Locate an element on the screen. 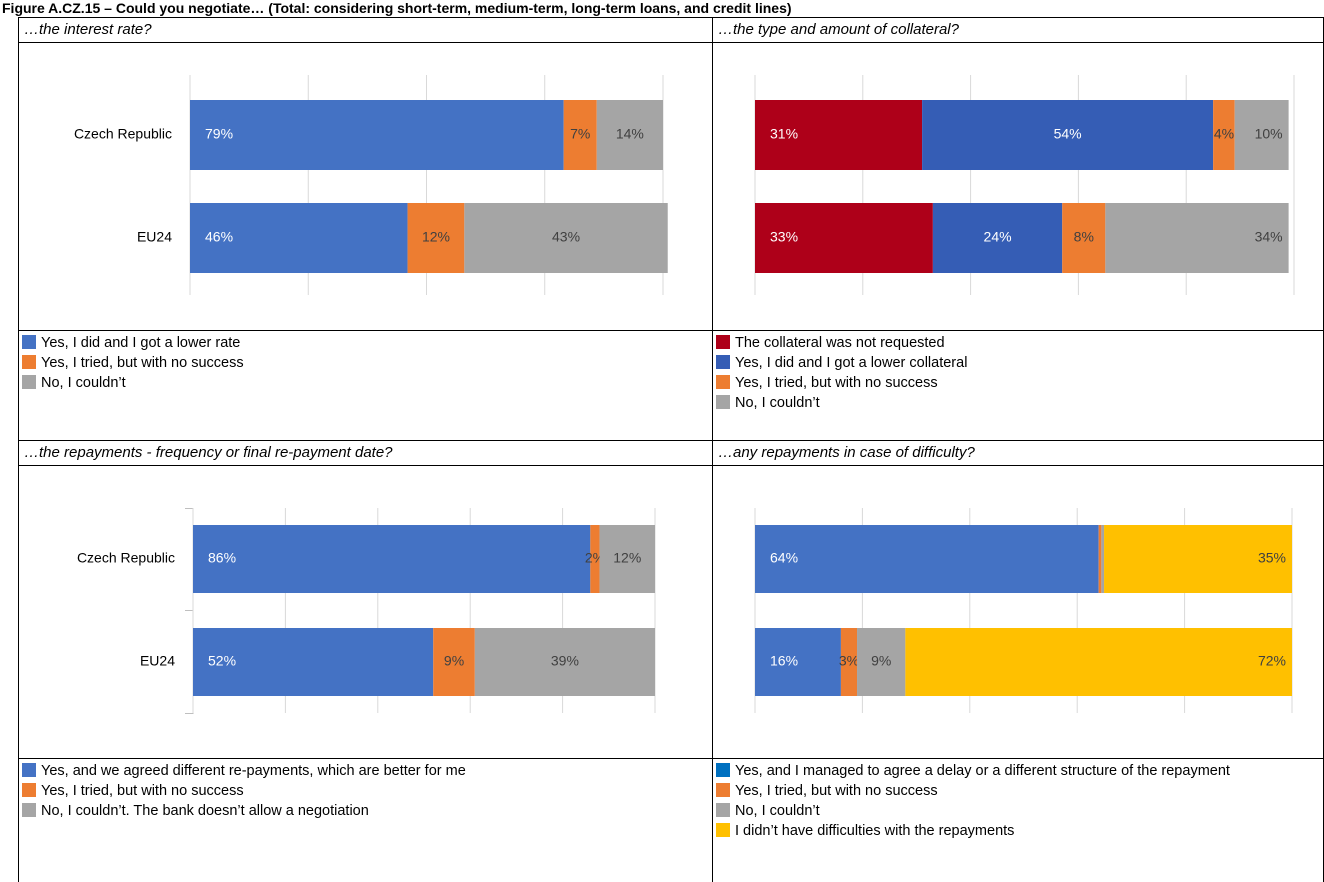  panel-title: …the interest rate? is located at coordinates (88, 29).